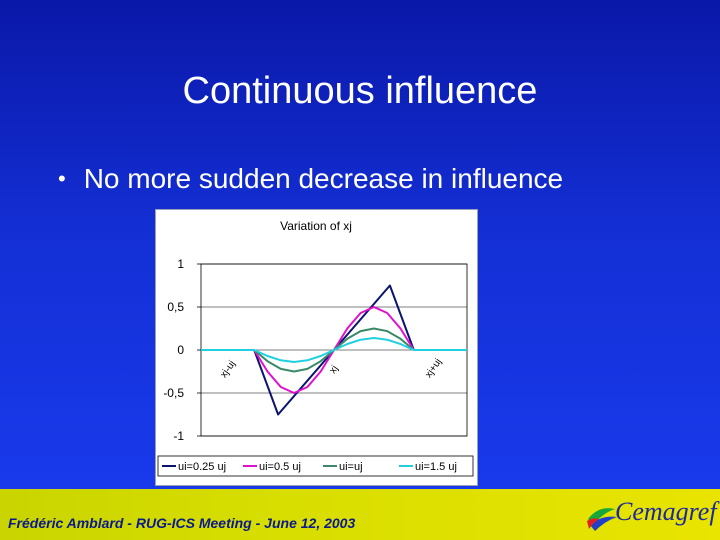 This screenshot has width=720, height=540. What do you see at coordinates (334, 350) in the screenshot?
I see `series-line` at bounding box center [334, 350].